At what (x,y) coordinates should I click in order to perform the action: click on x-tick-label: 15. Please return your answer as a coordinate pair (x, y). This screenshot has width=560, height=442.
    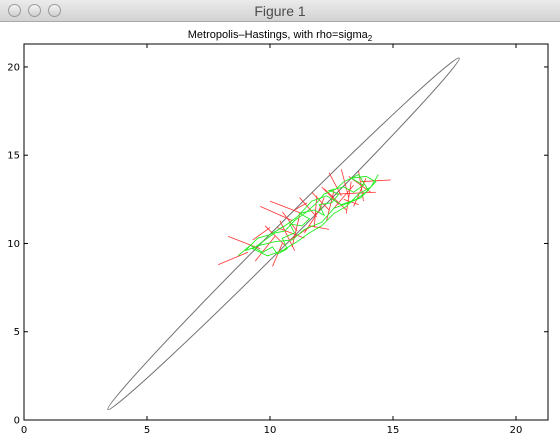
    Looking at the image, I should click on (393, 430).